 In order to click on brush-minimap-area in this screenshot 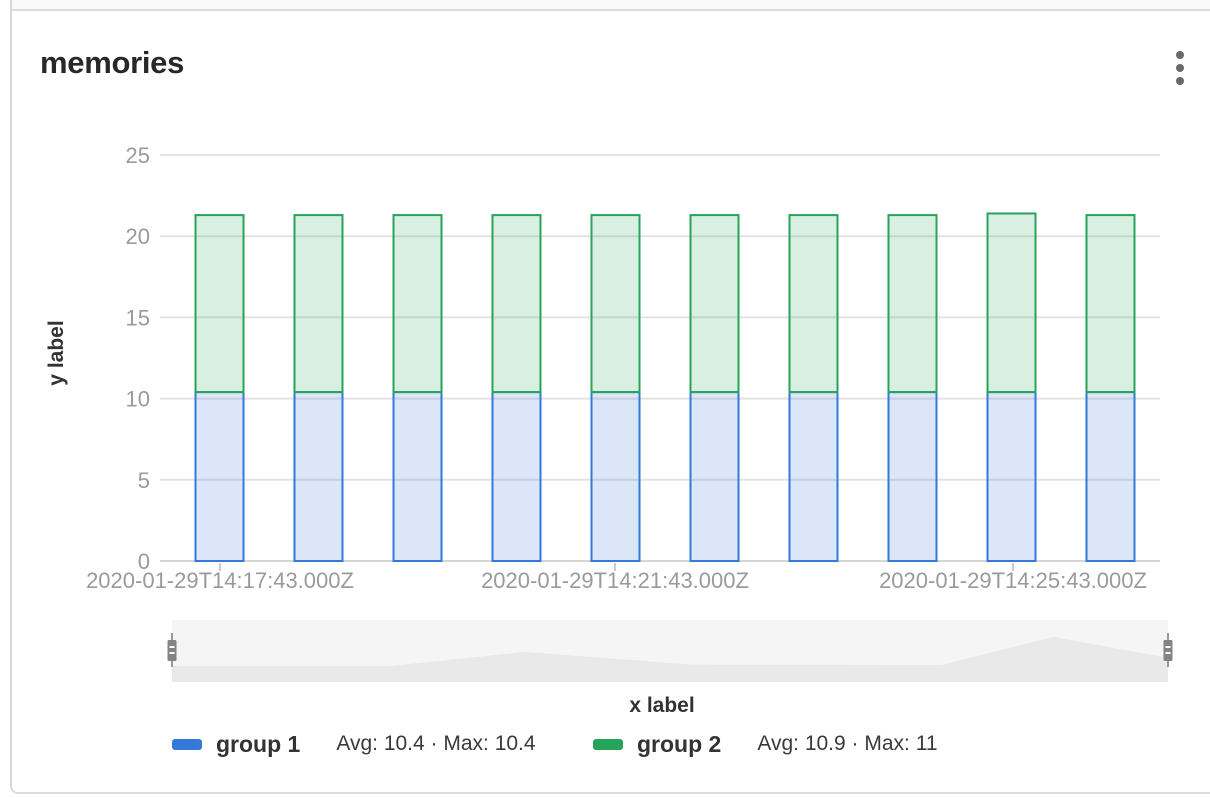, I will do `click(670, 659)`.